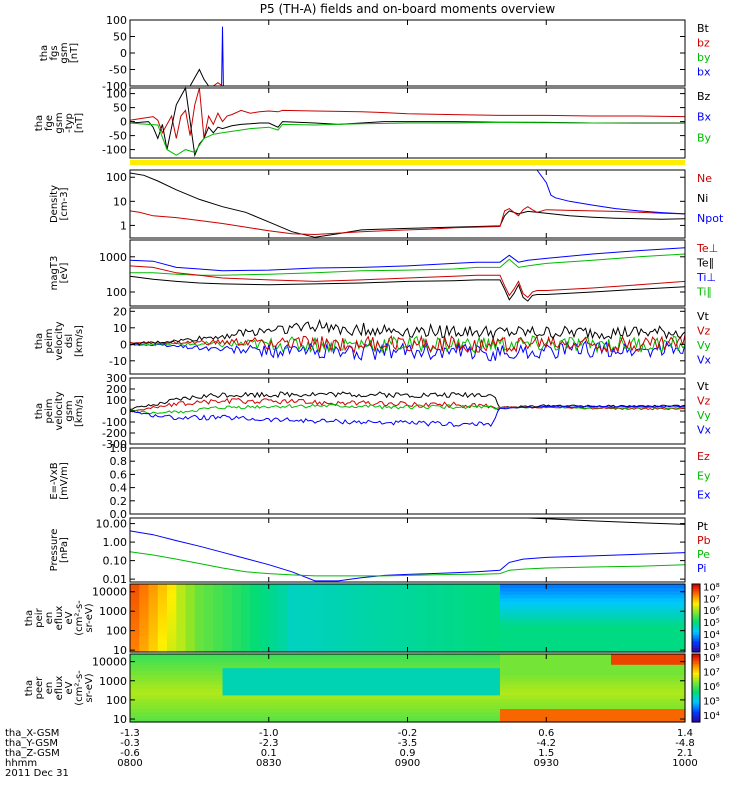 Image resolution: width=750 pixels, height=800 pixels. I want to click on fgs-bottom-ytick-label: 100, so click(116, 94).